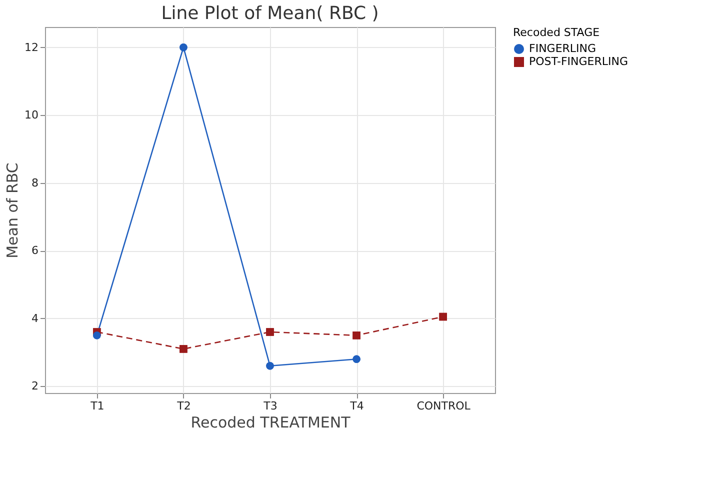 The image size is (723, 480). What do you see at coordinates (270, 406) in the screenshot?
I see `x-tick-label: T3` at bounding box center [270, 406].